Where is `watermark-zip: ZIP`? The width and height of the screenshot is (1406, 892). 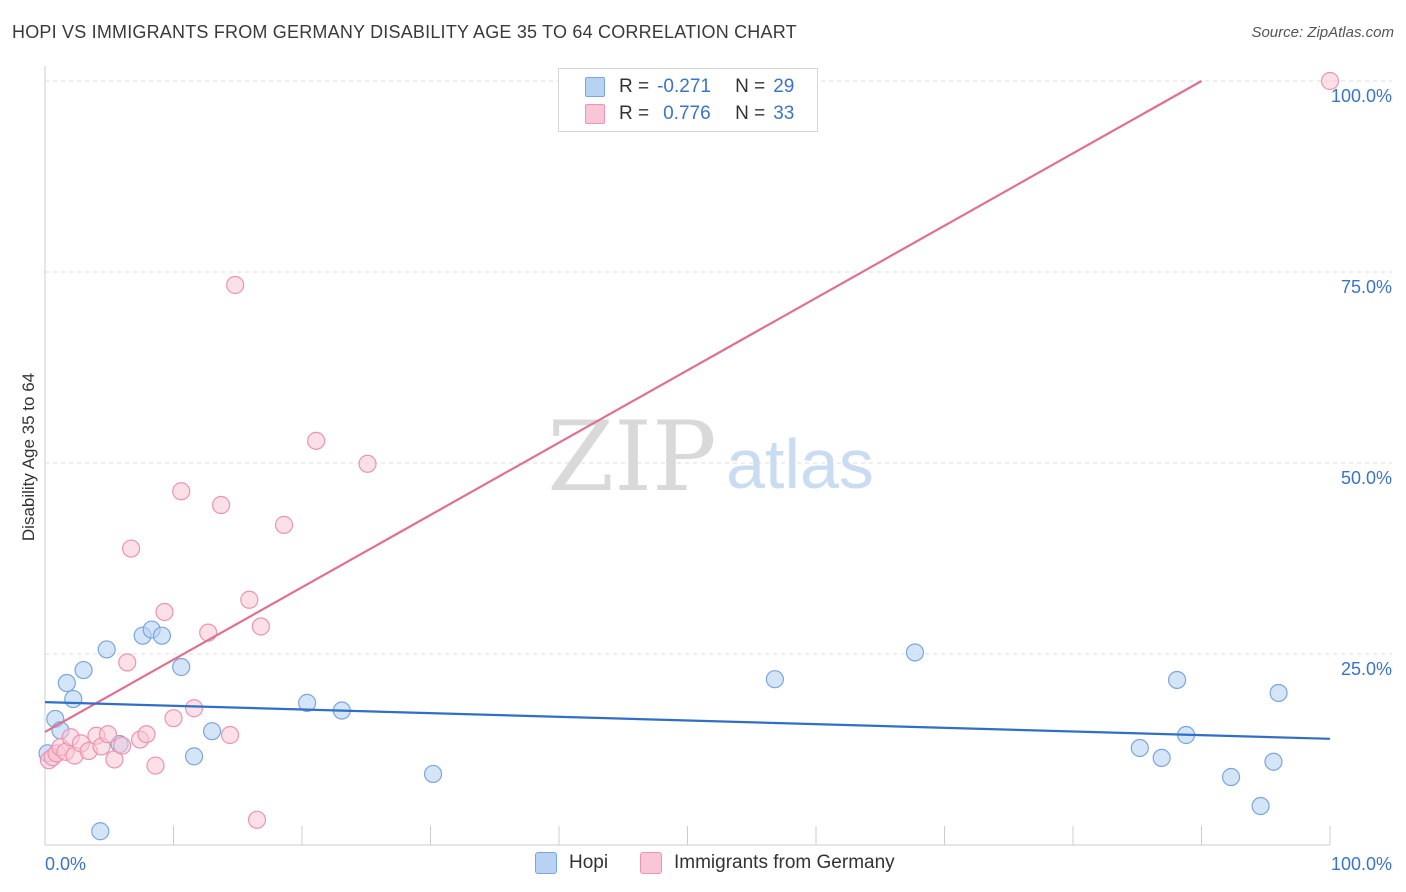 watermark-zip: ZIP is located at coordinates (631, 457).